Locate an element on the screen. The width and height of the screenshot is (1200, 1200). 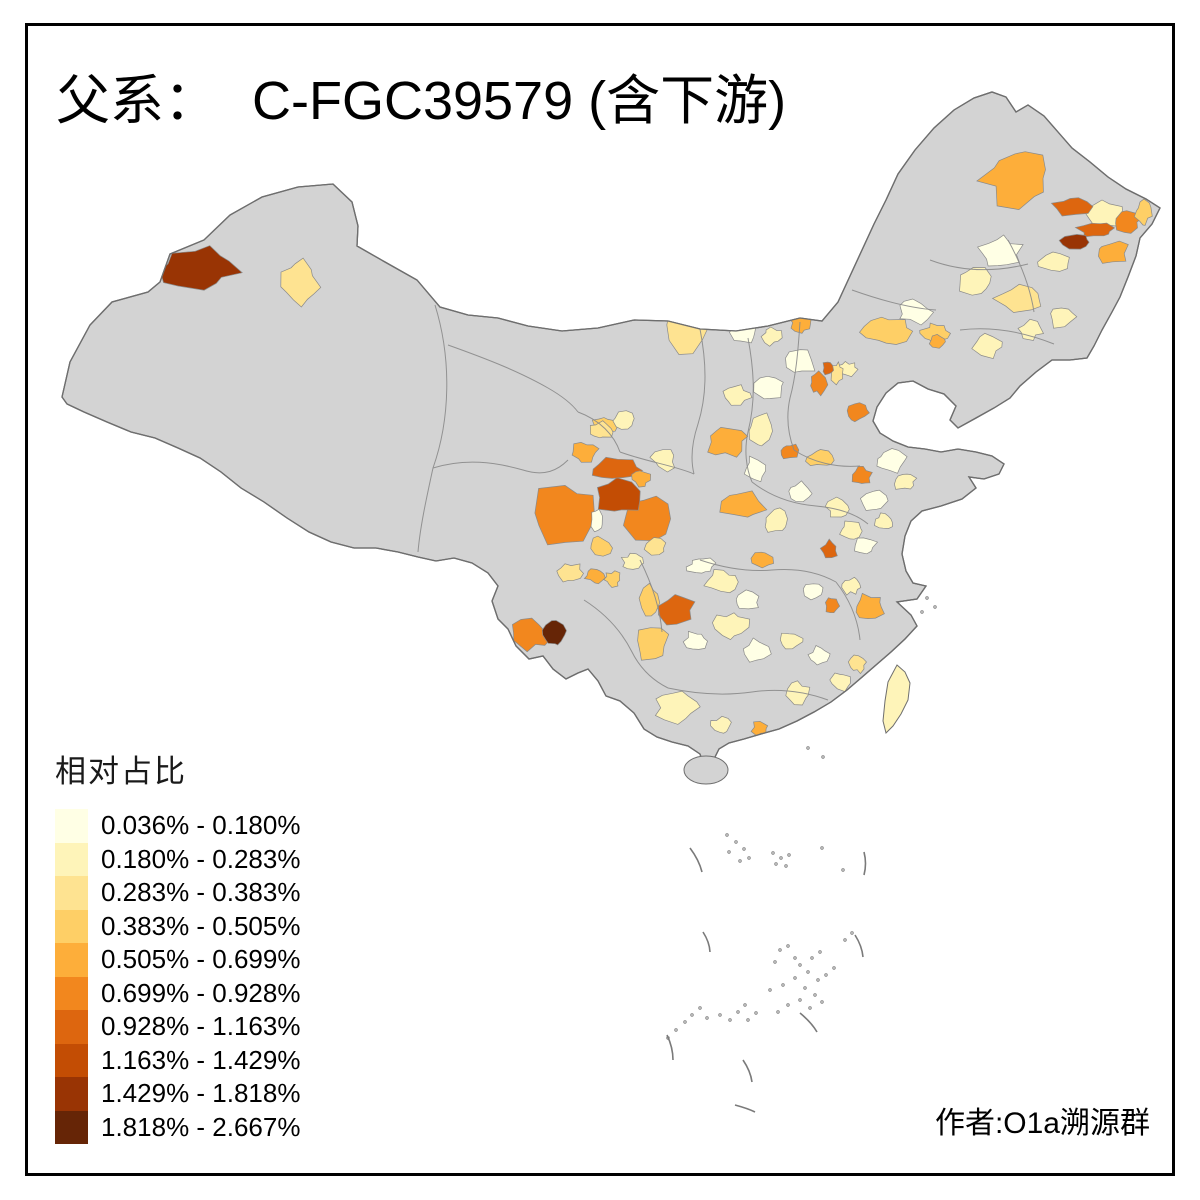
legend-row-5: 0.505% - 0.699% is located at coordinates (177, 960).